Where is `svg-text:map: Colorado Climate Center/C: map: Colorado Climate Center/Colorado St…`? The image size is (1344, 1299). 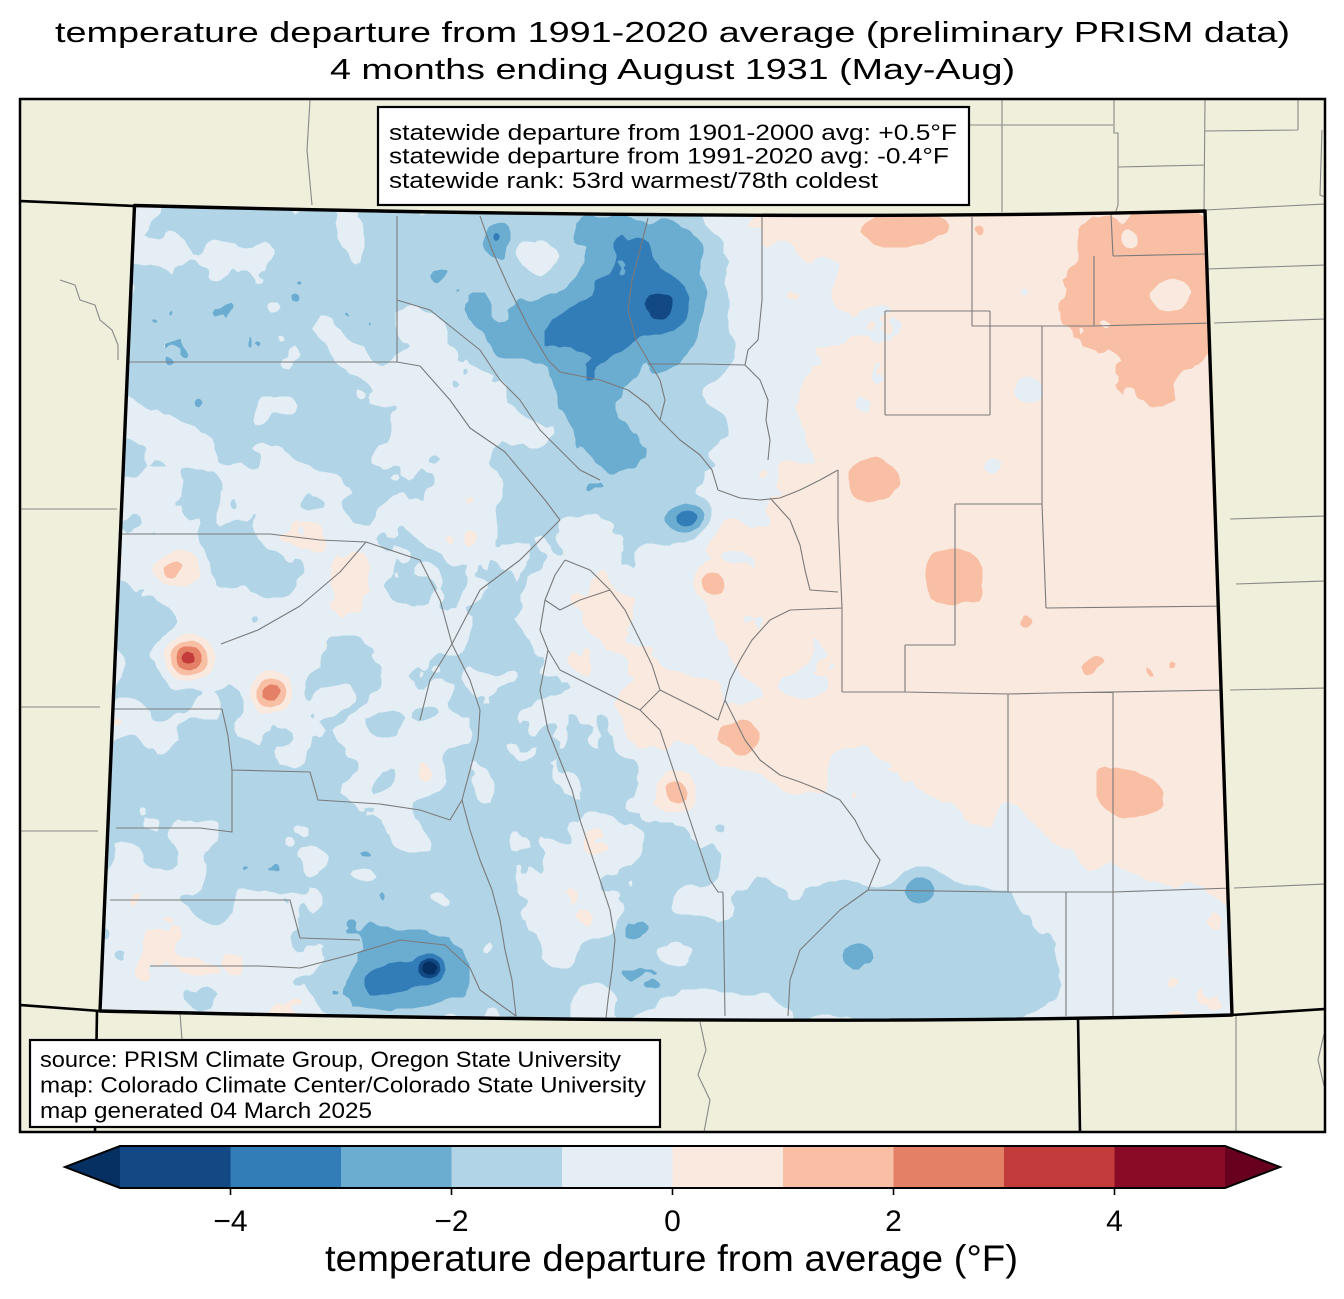 svg-text:map: Colorado Climate Center/C: map: Colorado Climate Center/Colorado St… is located at coordinates (343, 1085).